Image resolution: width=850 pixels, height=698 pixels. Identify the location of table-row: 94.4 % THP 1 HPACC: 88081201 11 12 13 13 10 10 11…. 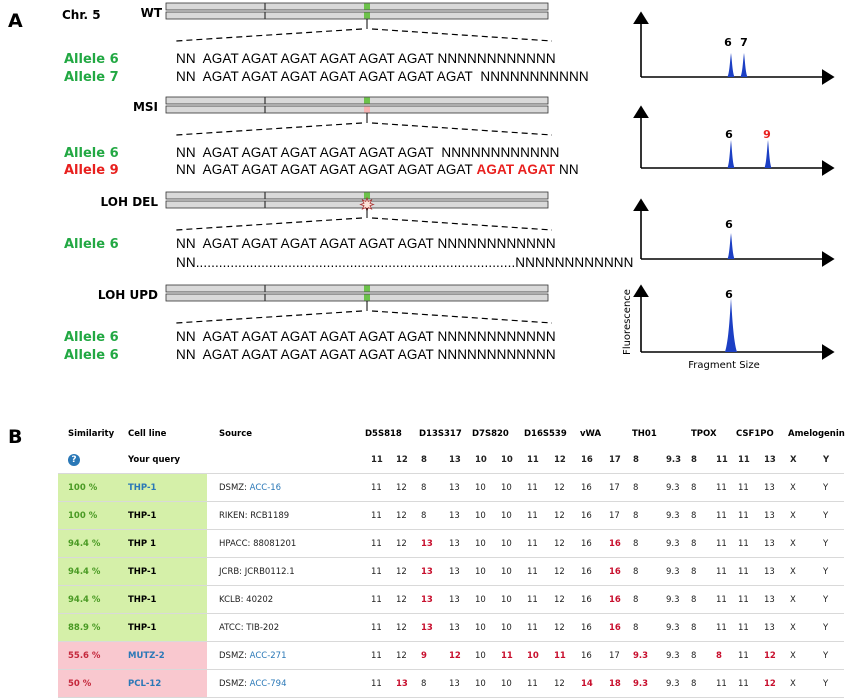
(451, 544).